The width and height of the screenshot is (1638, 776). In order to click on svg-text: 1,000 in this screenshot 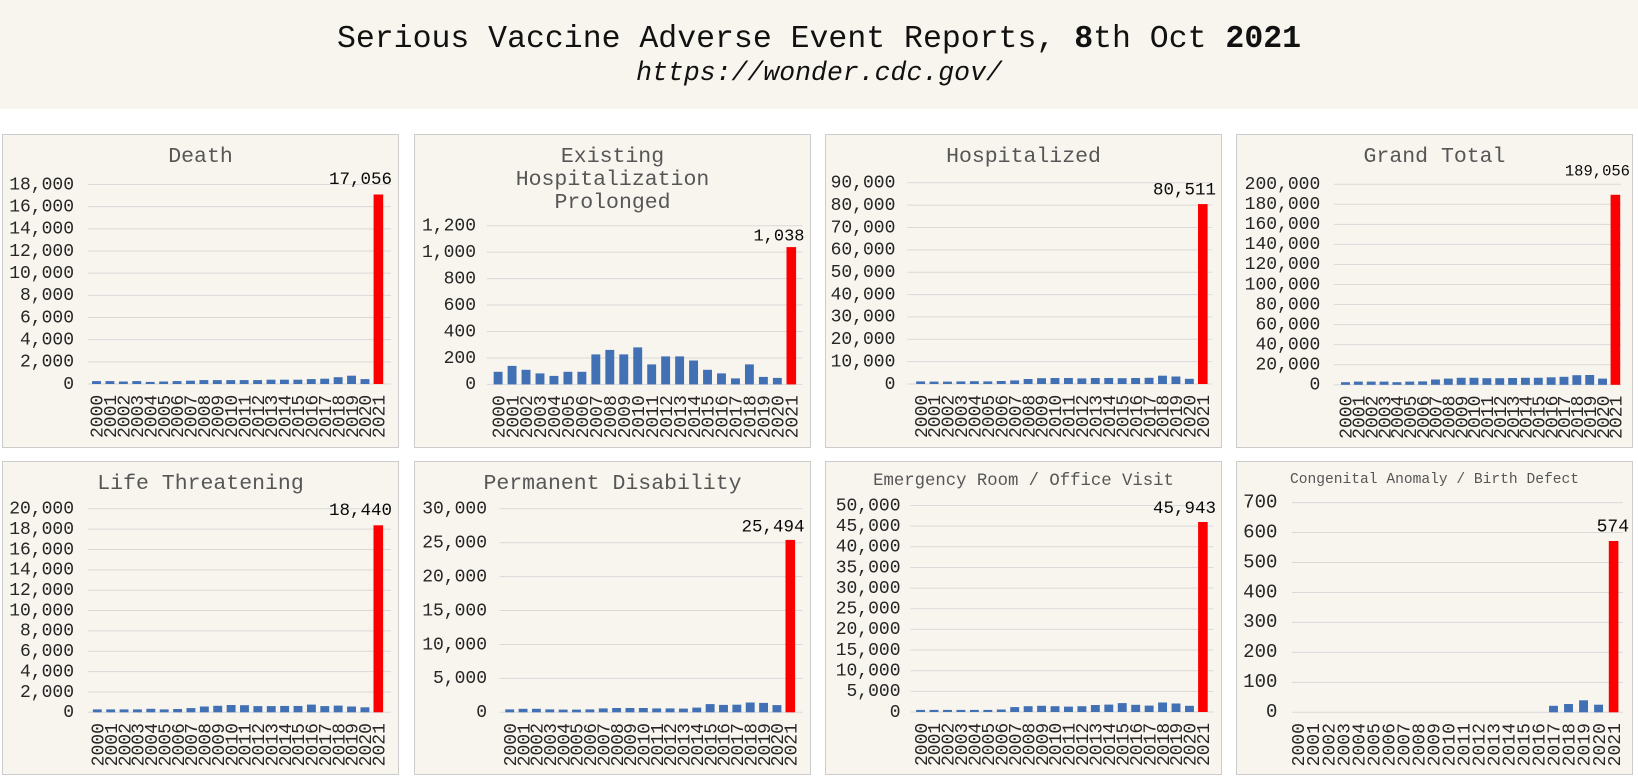, I will do `click(448, 253)`.